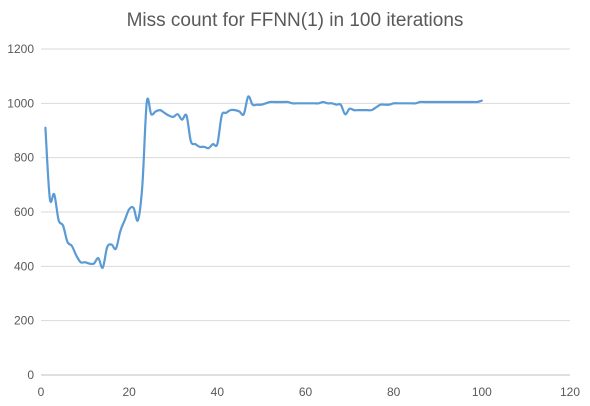 This screenshot has width=590, height=406. Describe the element at coordinates (20, 103) in the screenshot. I see `y-tick-label: 1000` at that location.